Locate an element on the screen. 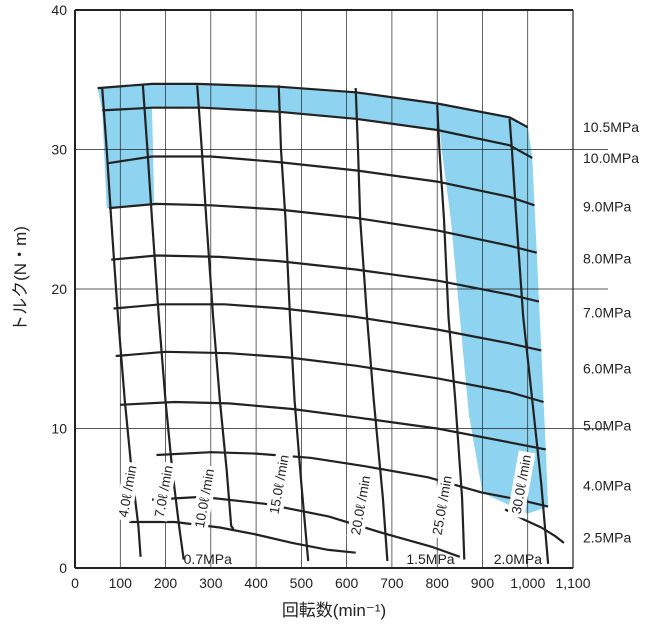  flow-label: 20.0ℓ /min is located at coordinates (360, 505).